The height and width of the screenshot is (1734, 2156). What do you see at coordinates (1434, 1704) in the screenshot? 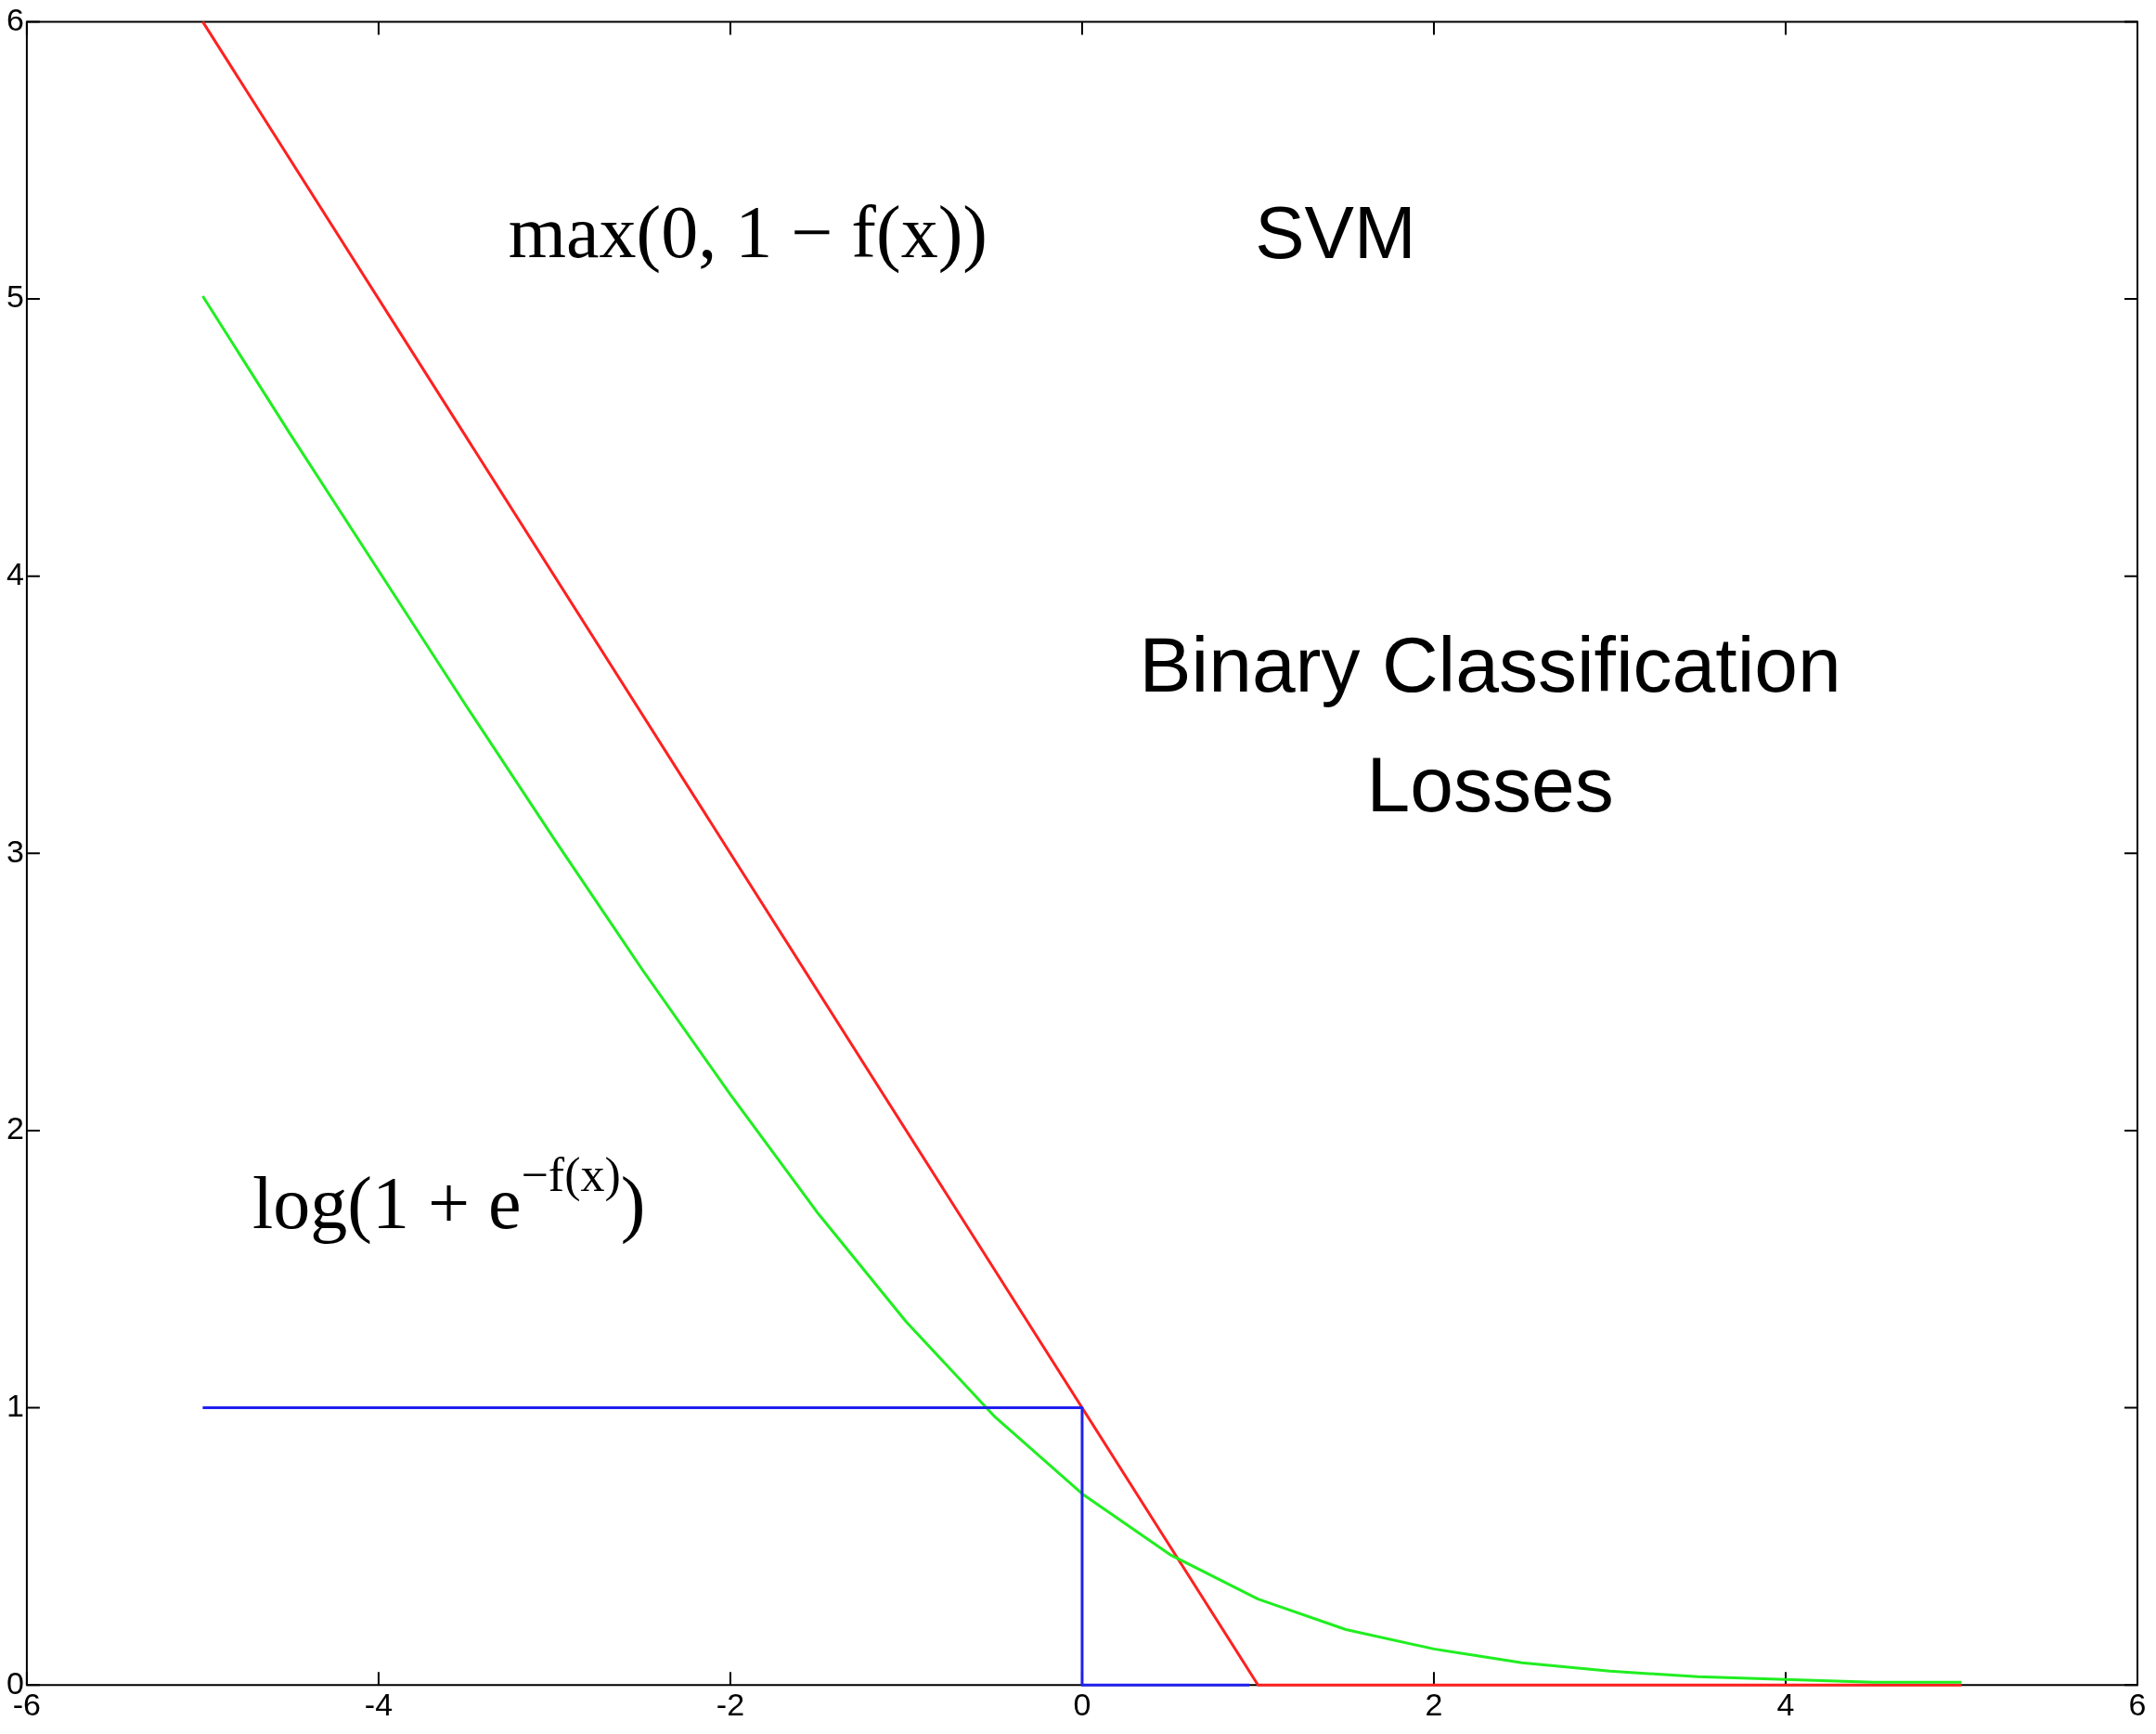
I see `x-tick-label: 2` at bounding box center [1434, 1704].